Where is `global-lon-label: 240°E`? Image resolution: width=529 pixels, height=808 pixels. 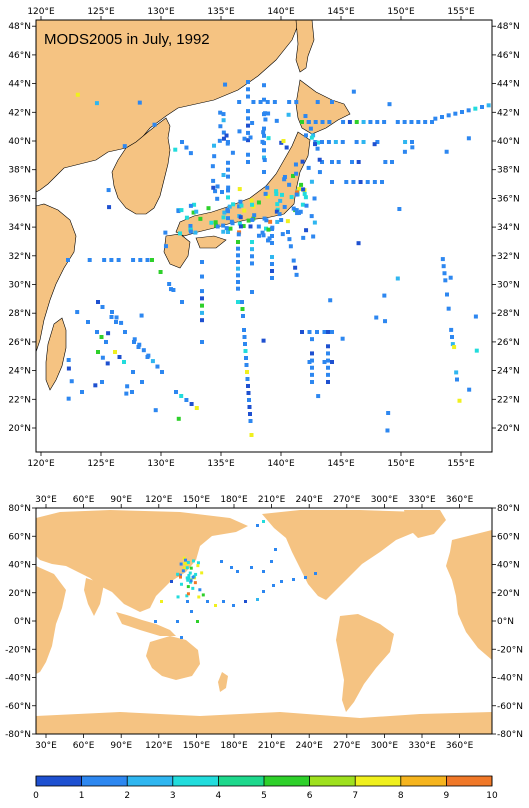
global-lon-label: 240°E is located at coordinates (310, 500).